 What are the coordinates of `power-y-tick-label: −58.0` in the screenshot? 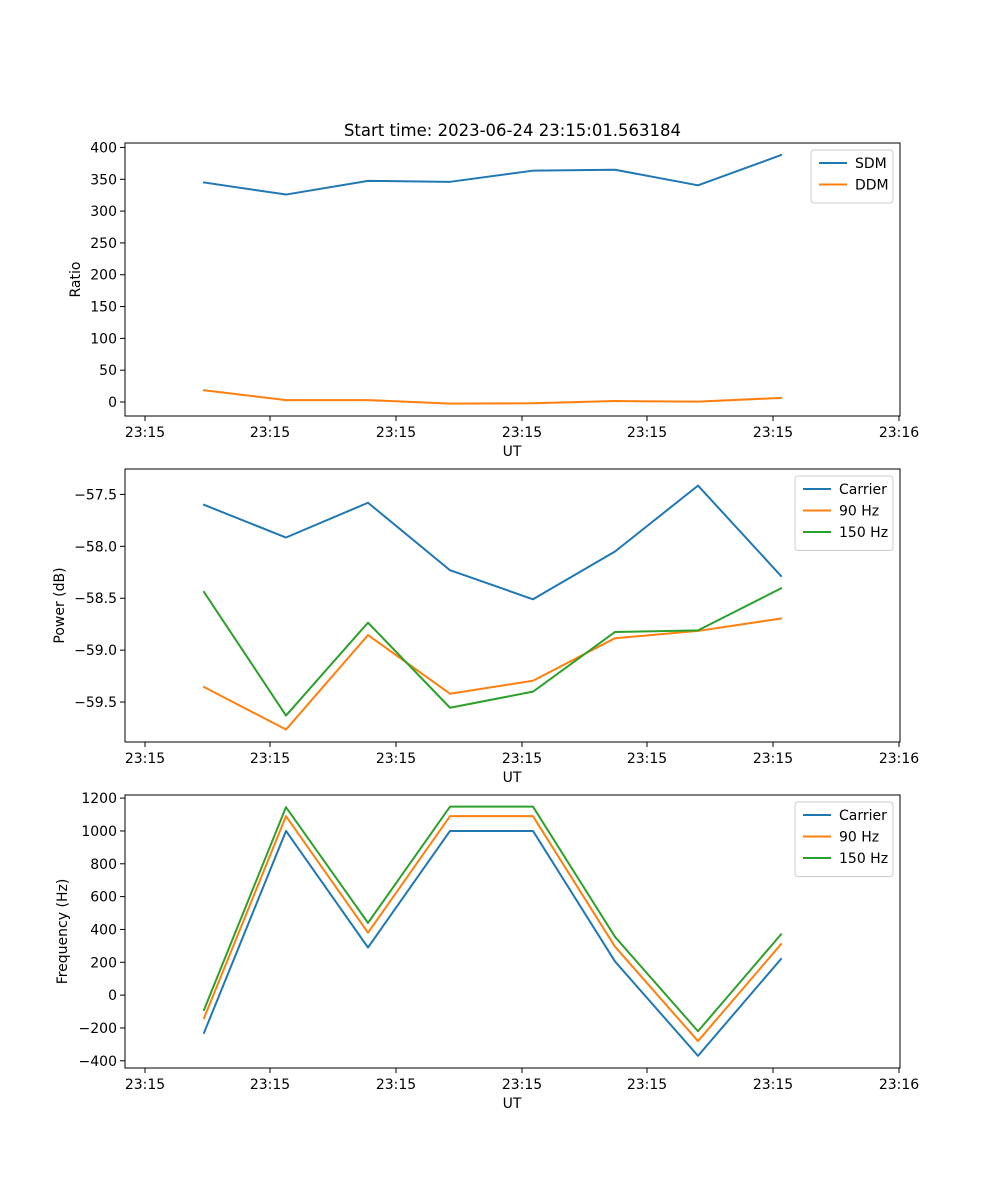 It's located at (95, 547).